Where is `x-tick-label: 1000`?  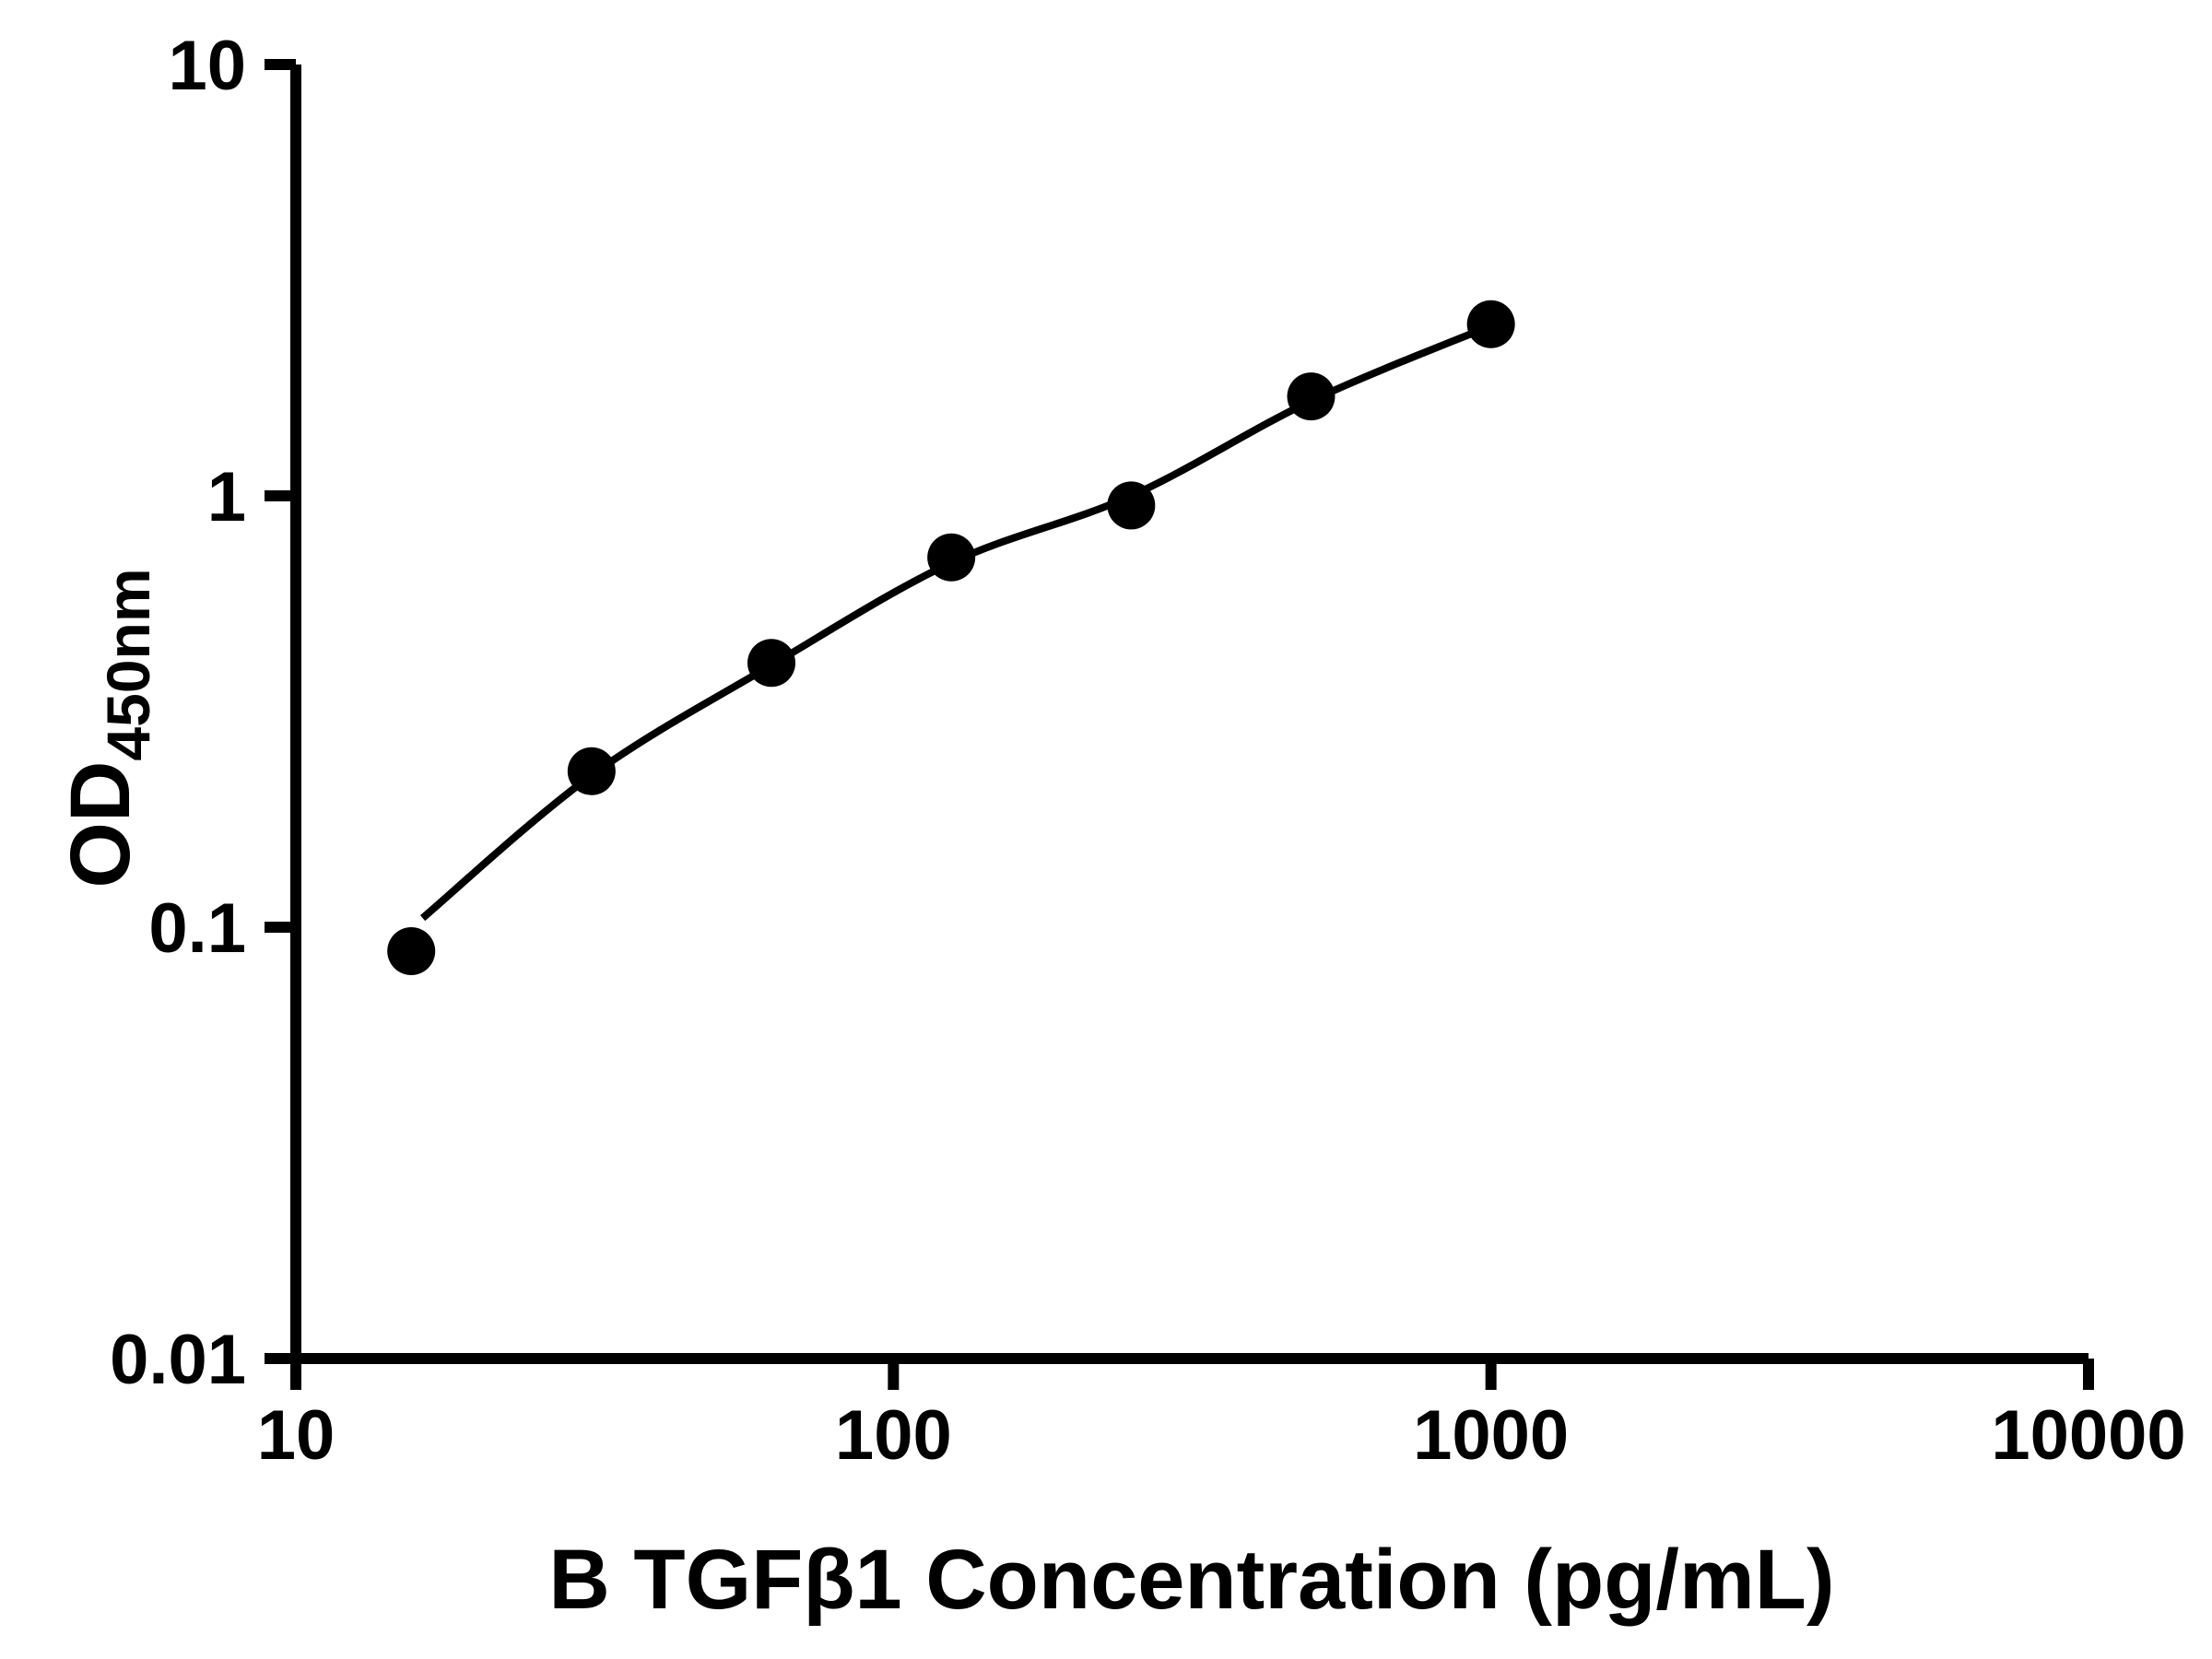 x-tick-label: 1000 is located at coordinates (1491, 1435).